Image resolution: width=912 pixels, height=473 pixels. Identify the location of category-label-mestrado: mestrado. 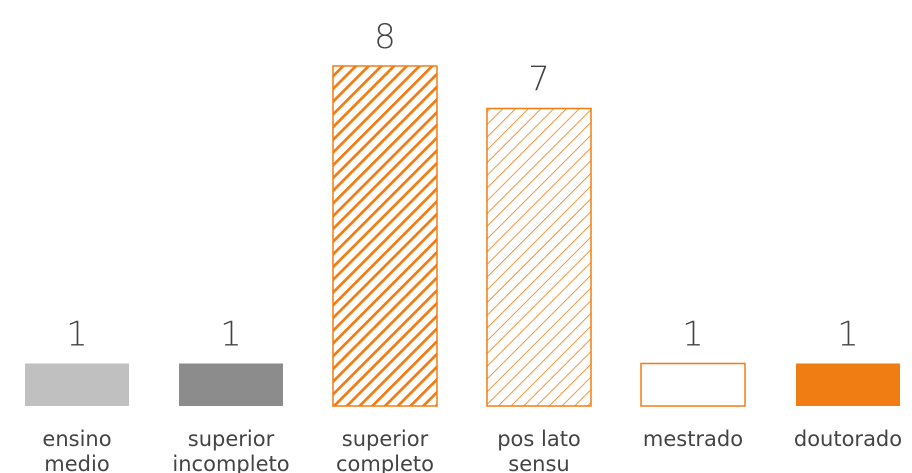
(693, 439).